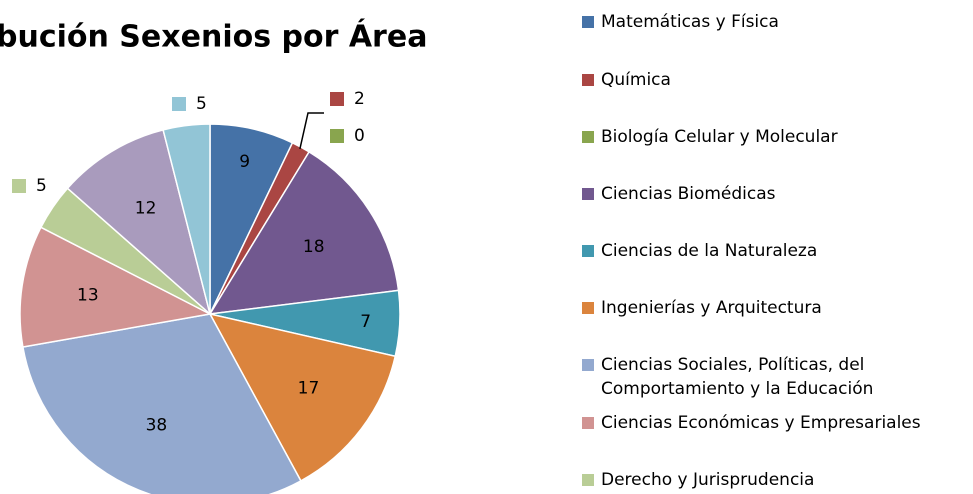  Describe the element at coordinates (213, 37) in the screenshot. I see `chart-title: bución Sexenios por Área` at that location.